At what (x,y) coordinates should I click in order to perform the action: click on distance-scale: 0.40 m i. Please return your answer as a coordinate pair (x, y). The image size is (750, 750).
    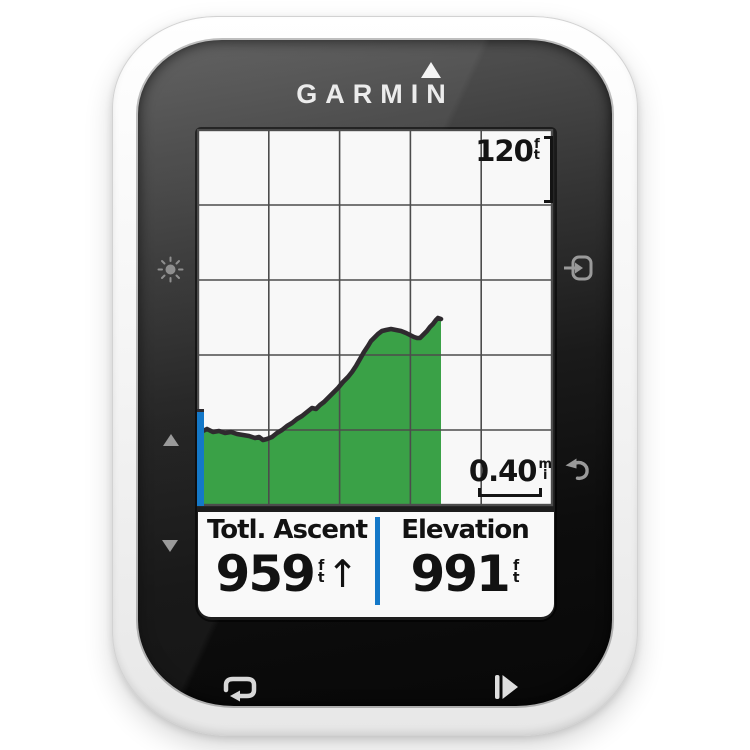
    Looking at the image, I should click on (510, 476).